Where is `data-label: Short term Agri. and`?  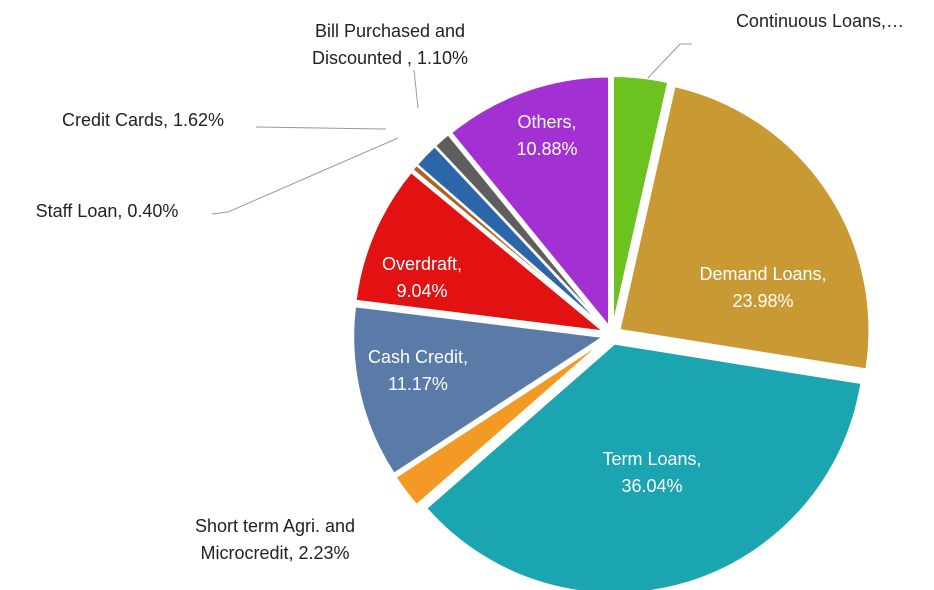
data-label: Short term Agri. and is located at coordinates (275, 526).